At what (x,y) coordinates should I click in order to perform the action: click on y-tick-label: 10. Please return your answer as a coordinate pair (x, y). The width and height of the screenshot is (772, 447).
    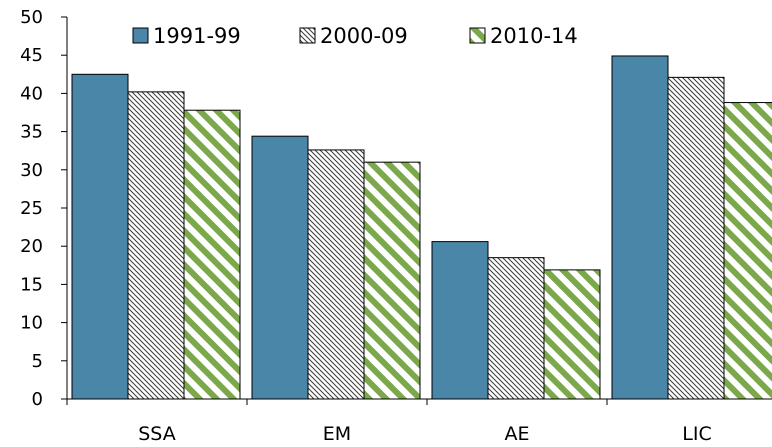
    Looking at the image, I should click on (31, 323).